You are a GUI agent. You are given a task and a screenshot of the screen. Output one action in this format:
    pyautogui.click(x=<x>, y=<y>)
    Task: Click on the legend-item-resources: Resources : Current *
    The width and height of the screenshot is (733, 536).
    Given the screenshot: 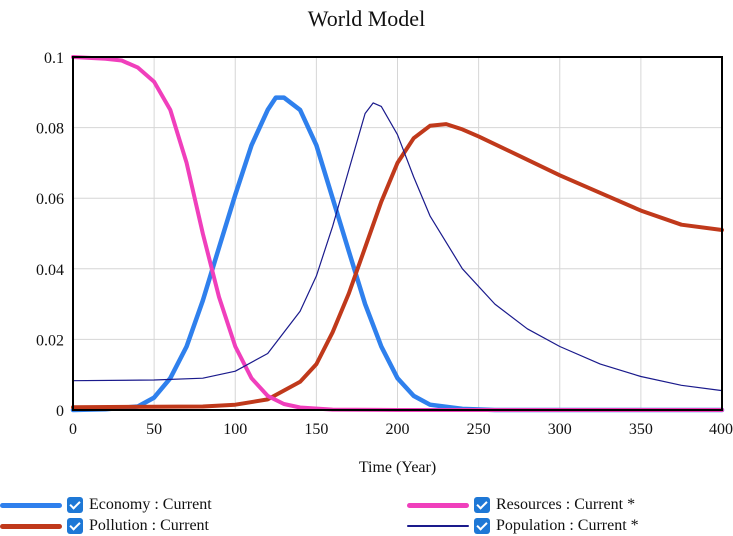 What is the action you would take?
    pyautogui.click(x=521, y=505)
    